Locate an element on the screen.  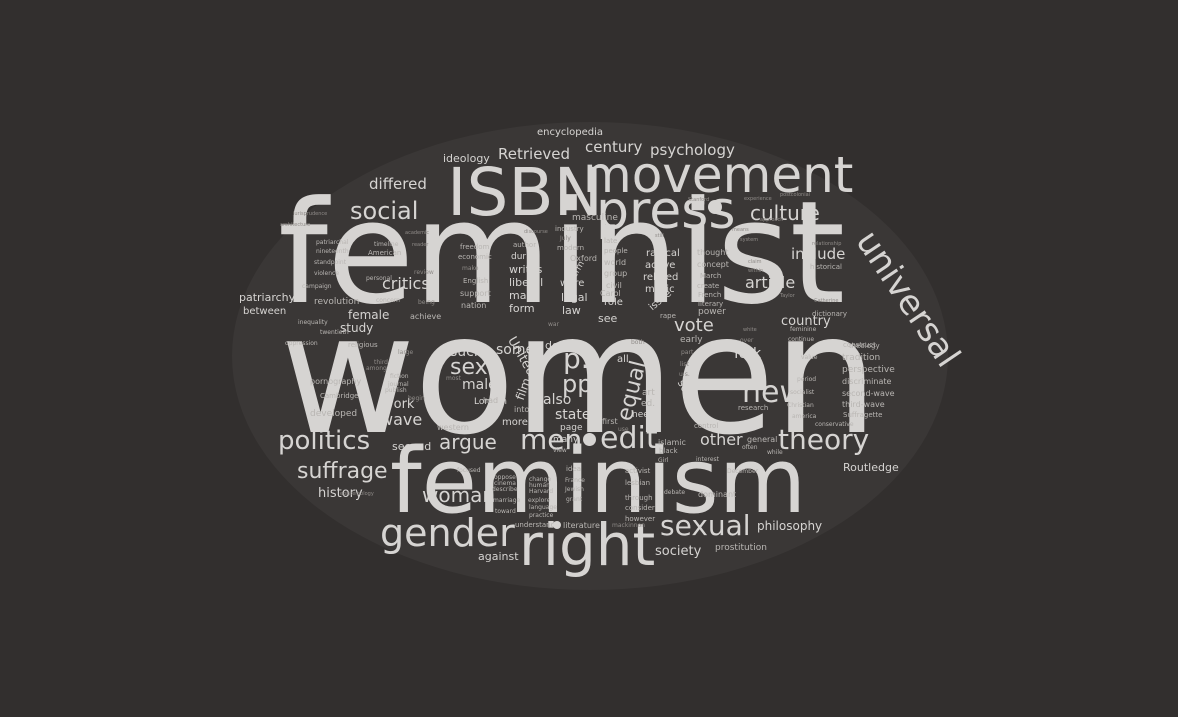
word-focused: focused is located at coordinates (469, 470).